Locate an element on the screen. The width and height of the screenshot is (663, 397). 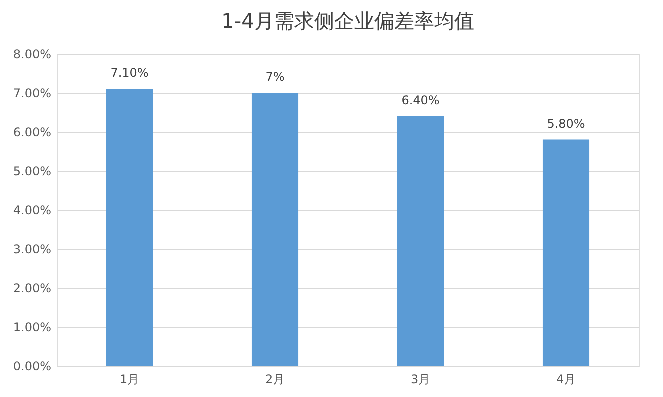
data-label: 5.80% is located at coordinates (566, 123).